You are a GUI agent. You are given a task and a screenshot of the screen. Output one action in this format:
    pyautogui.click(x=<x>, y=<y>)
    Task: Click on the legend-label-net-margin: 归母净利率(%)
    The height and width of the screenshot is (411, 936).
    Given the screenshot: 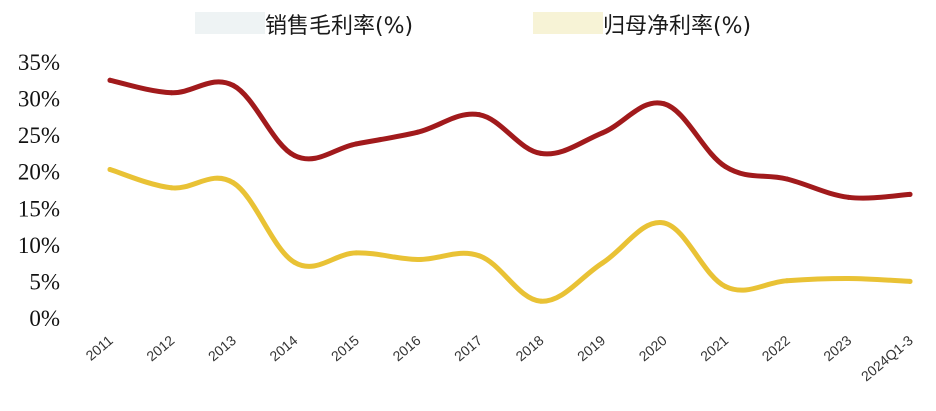 What is the action you would take?
    pyautogui.click(x=677, y=26)
    